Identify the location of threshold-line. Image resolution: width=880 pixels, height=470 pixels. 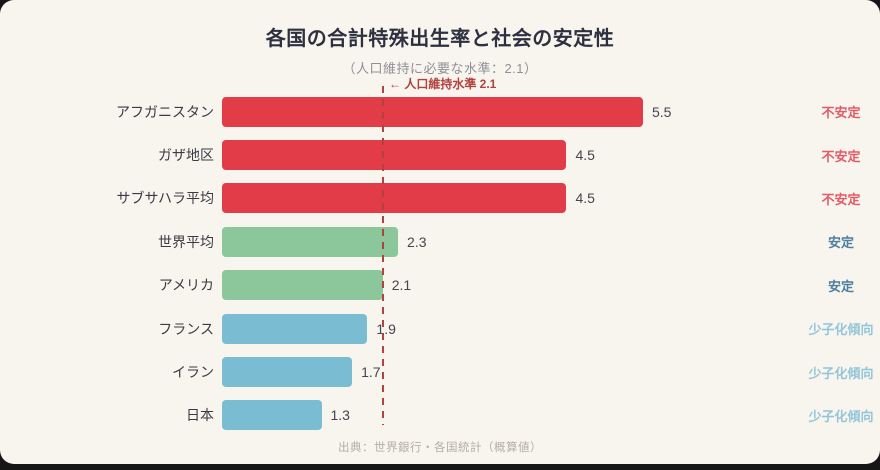
(383, 255).